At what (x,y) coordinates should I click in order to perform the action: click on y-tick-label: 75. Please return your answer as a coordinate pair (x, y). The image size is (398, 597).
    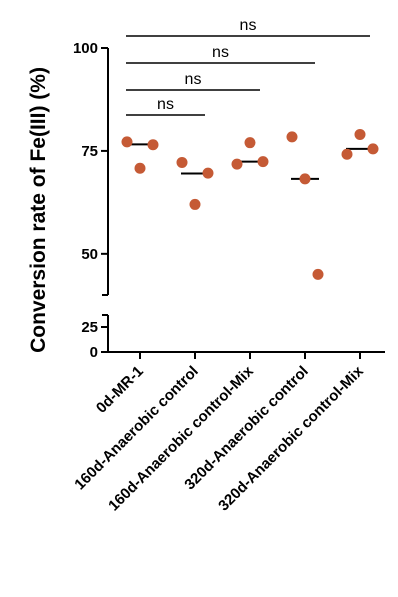
    Looking at the image, I should click on (89, 151).